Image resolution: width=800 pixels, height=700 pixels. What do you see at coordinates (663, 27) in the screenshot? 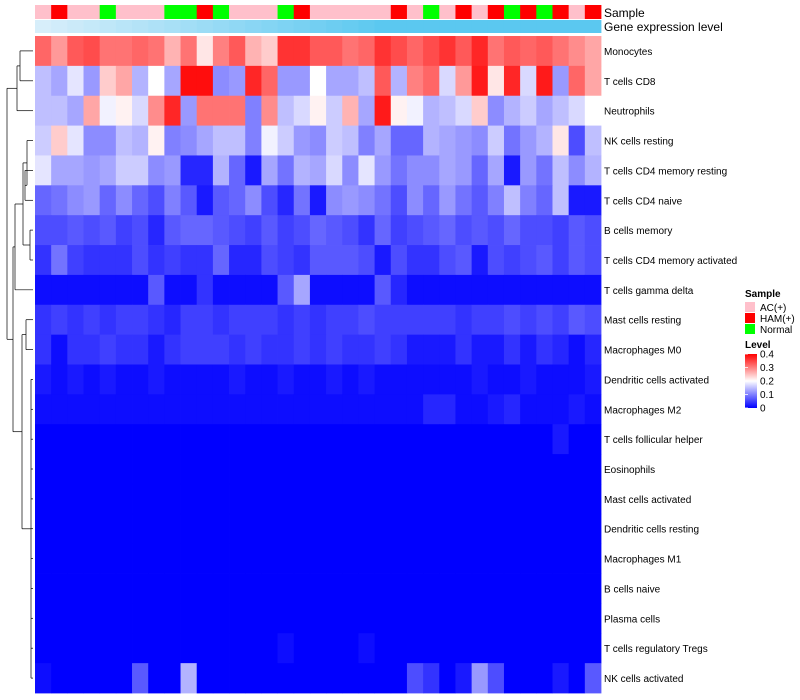
I see `gene-annotation-label: Gene expression level` at bounding box center [663, 27].